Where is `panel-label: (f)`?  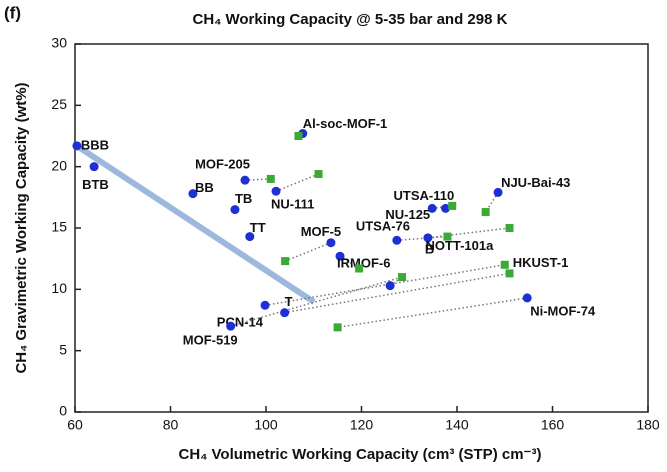 panel-label: (f) is located at coordinates (12, 12).